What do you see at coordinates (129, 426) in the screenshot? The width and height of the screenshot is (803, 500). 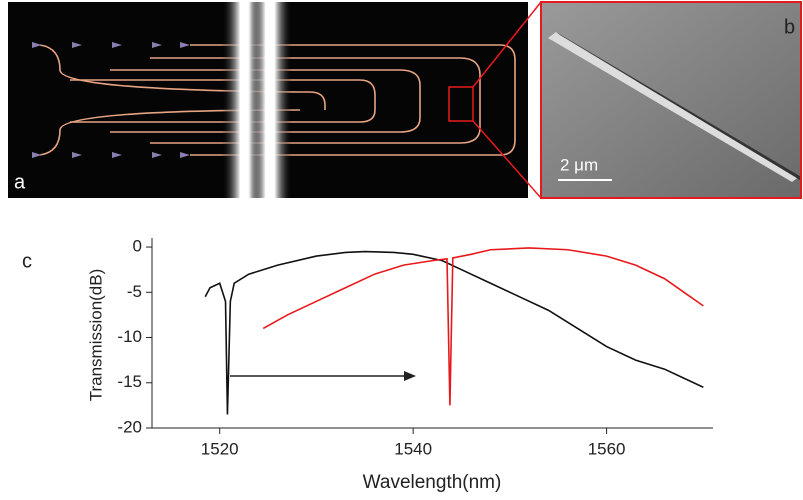 I see `y-tick-label: -20` at bounding box center [129, 426].